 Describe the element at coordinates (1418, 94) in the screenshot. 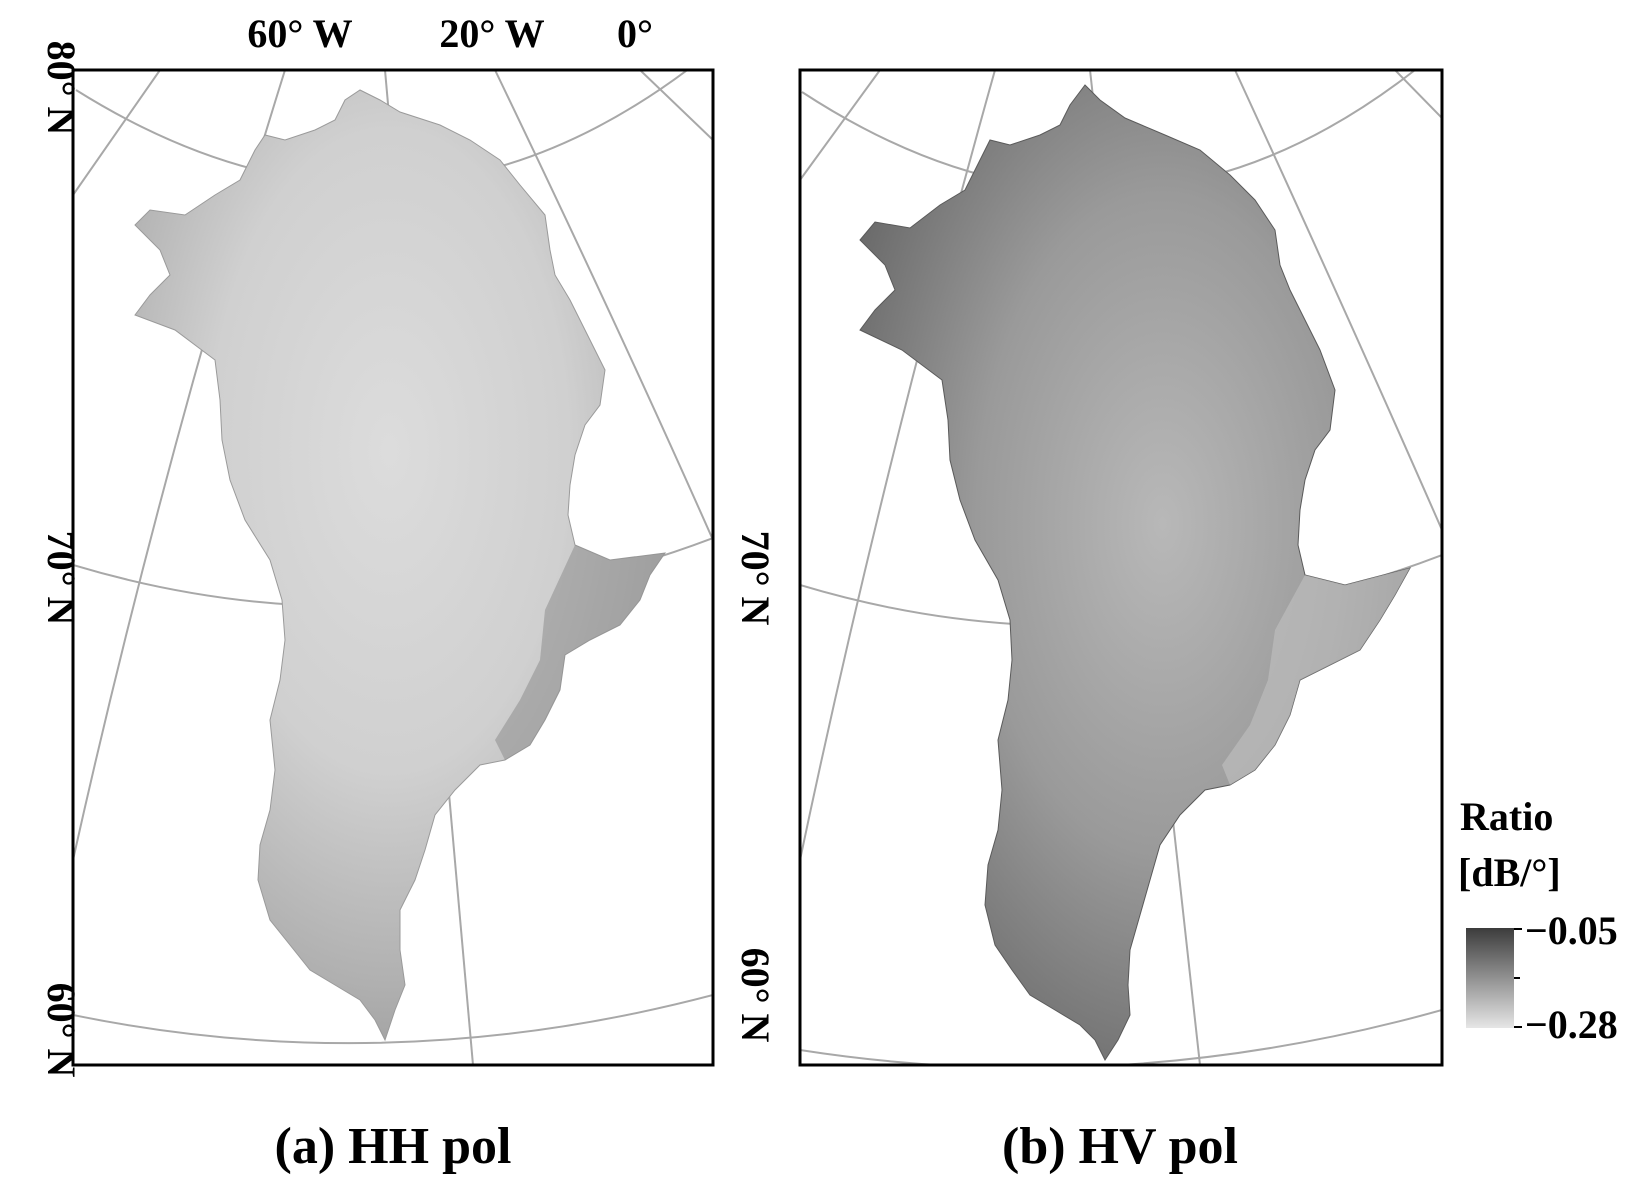

I see `meridian-b5` at that location.